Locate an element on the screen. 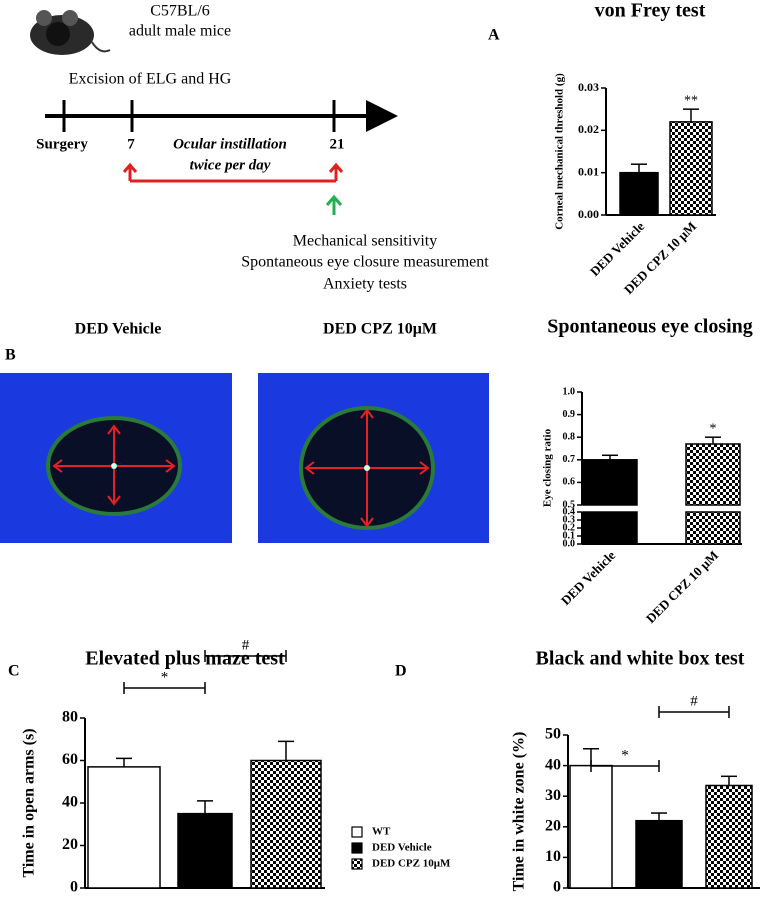 This screenshot has height=898, width=778. y-tick-label: 0.0 is located at coordinates (569, 543).